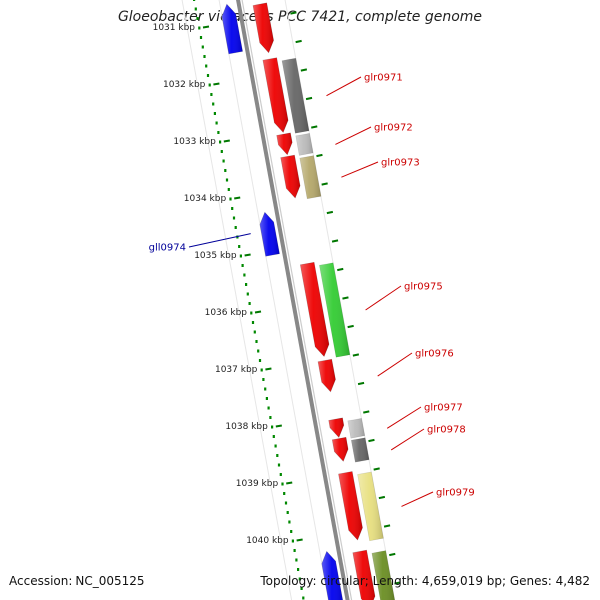  Describe the element at coordinates (446, 430) in the screenshot. I see `gene-label-glr0978: glr0978` at that location.